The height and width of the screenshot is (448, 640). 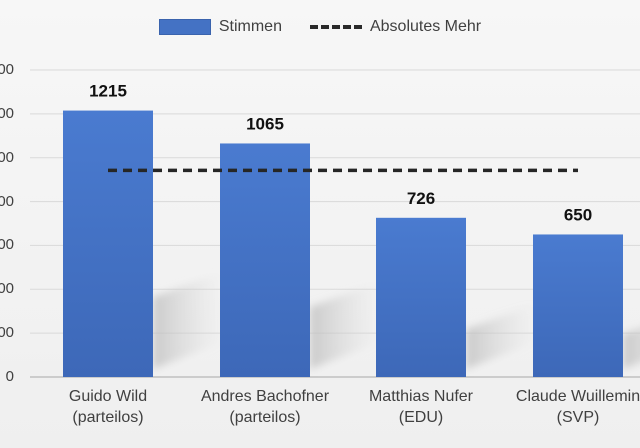 What do you see at coordinates (265, 396) in the screenshot?
I see `category-label-line: Andres Bachofner` at bounding box center [265, 396].